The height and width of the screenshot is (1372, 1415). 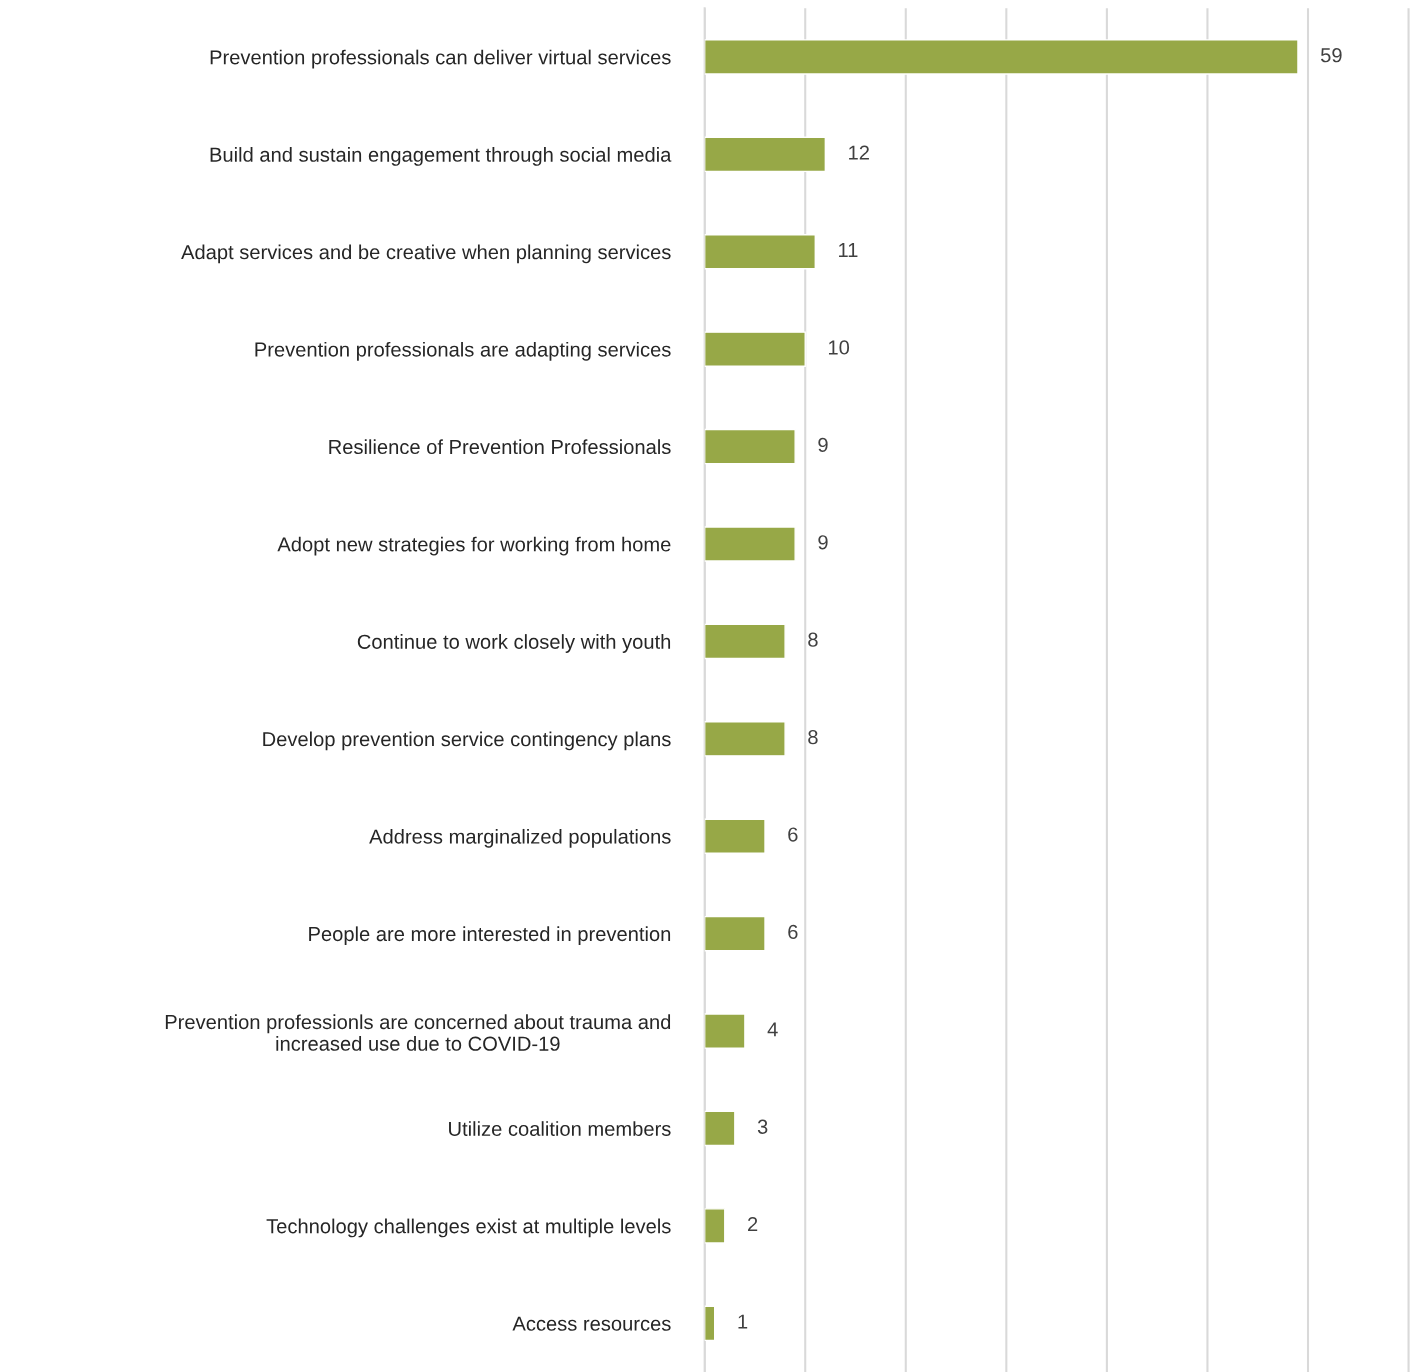 I want to click on y-tick-label: Prevention professionls are concerned about trauma and increased use due to COVID-19, so click(x=418, y=1032).